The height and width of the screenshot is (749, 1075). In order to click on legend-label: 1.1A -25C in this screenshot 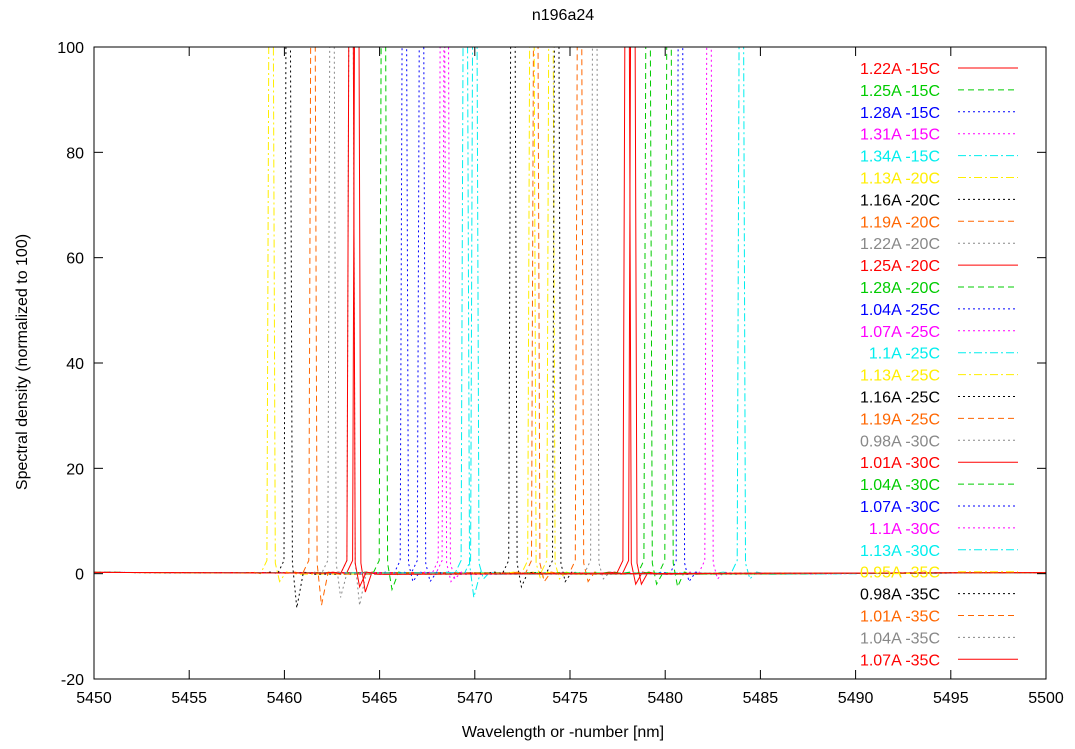, I will do `click(904, 354)`.